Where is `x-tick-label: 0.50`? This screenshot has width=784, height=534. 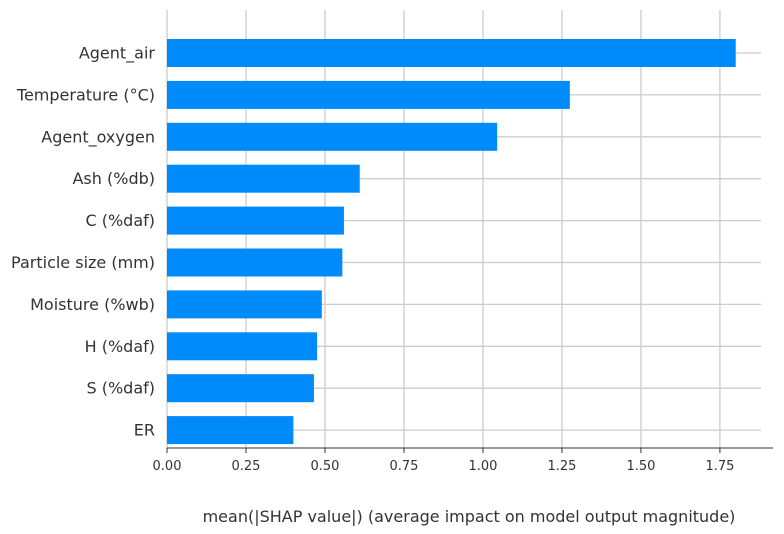 x-tick-label: 0.50 is located at coordinates (325, 466).